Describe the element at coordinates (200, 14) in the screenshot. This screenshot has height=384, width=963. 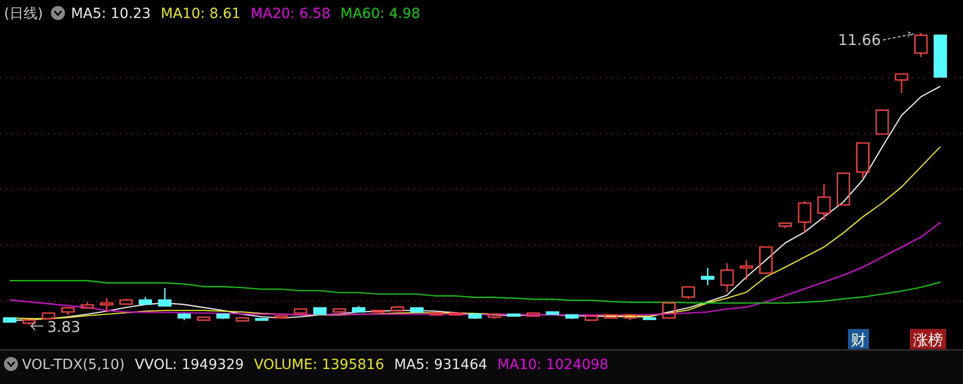
I see `text: MA10: 8.61` at that location.